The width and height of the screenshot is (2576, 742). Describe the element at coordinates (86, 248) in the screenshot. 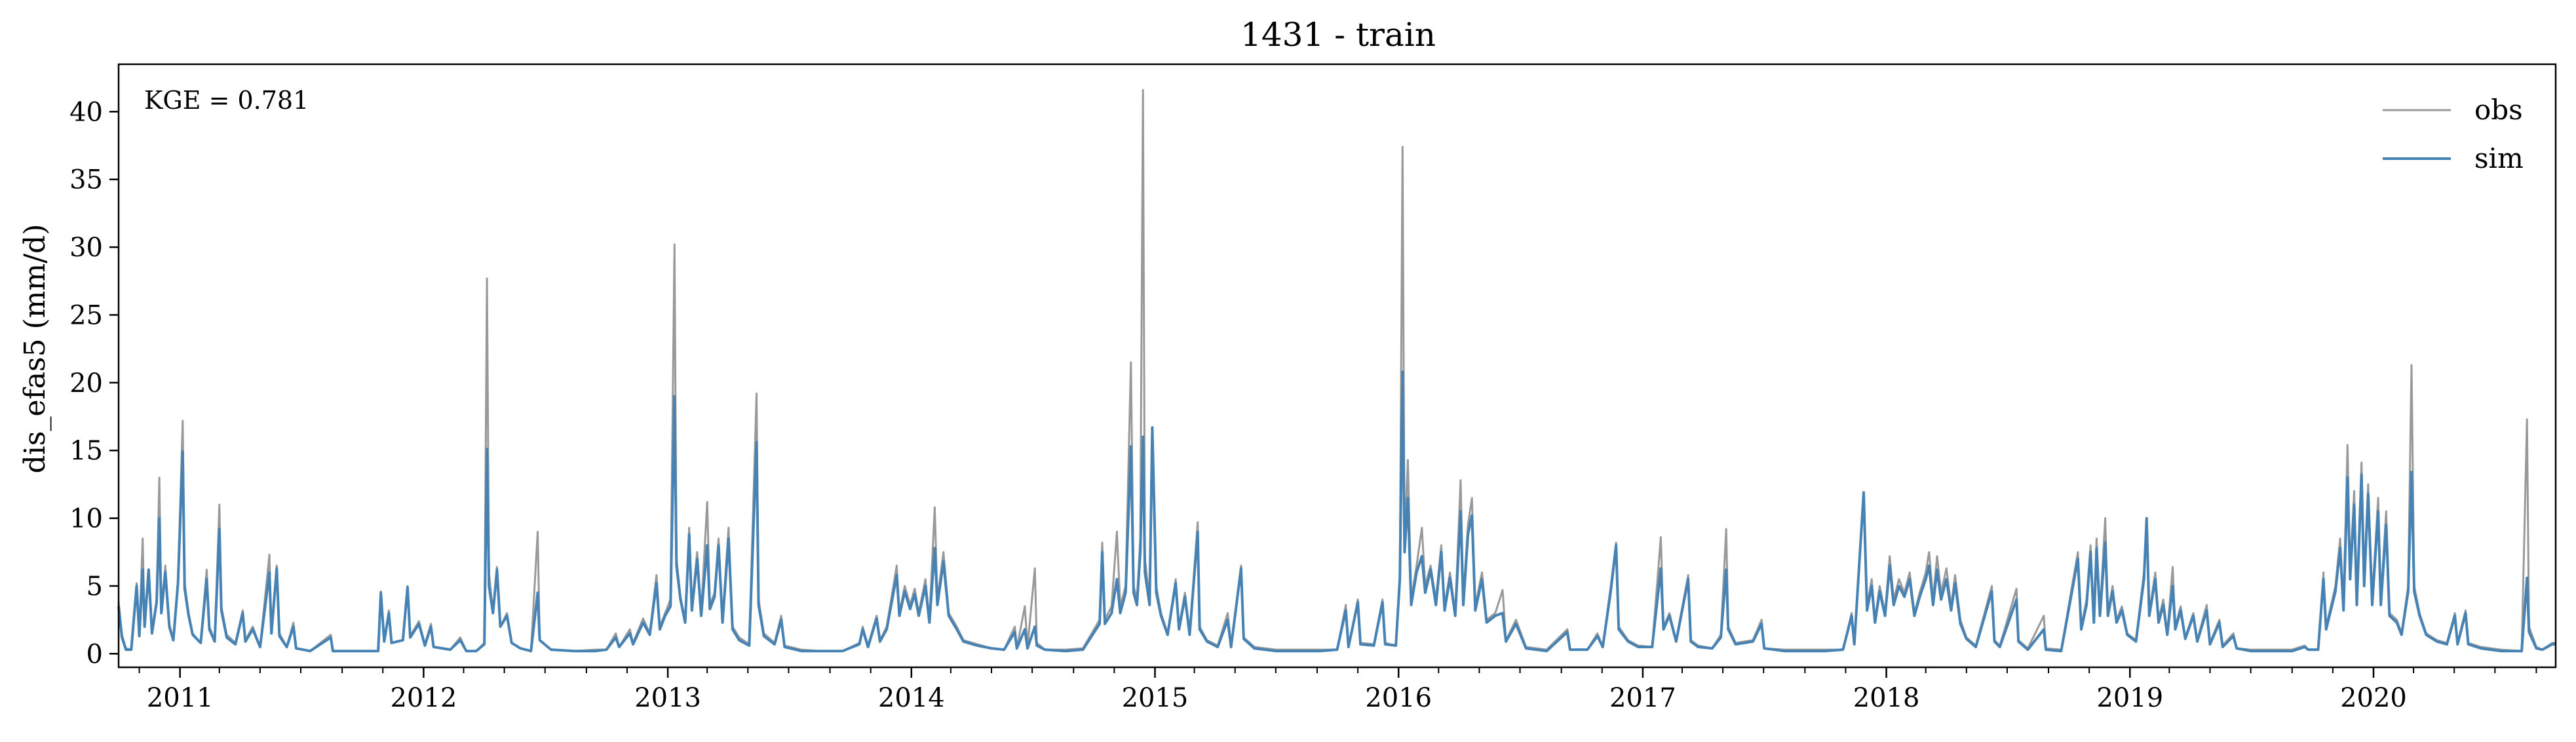

I see `y-tick-label: 30` at that location.